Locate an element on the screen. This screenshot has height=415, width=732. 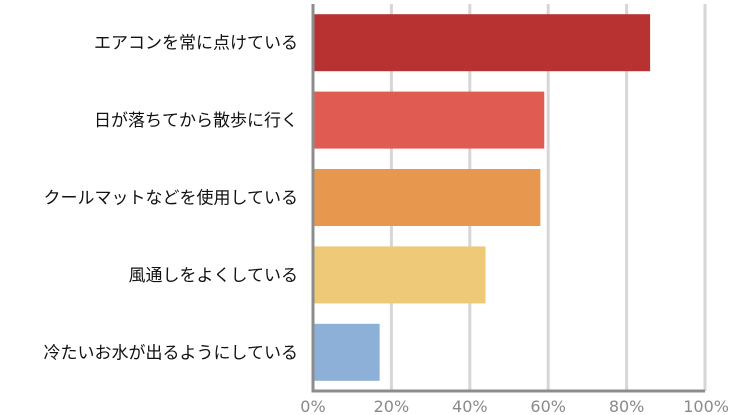
x-tick-label-3: 60% is located at coordinates (548, 406).